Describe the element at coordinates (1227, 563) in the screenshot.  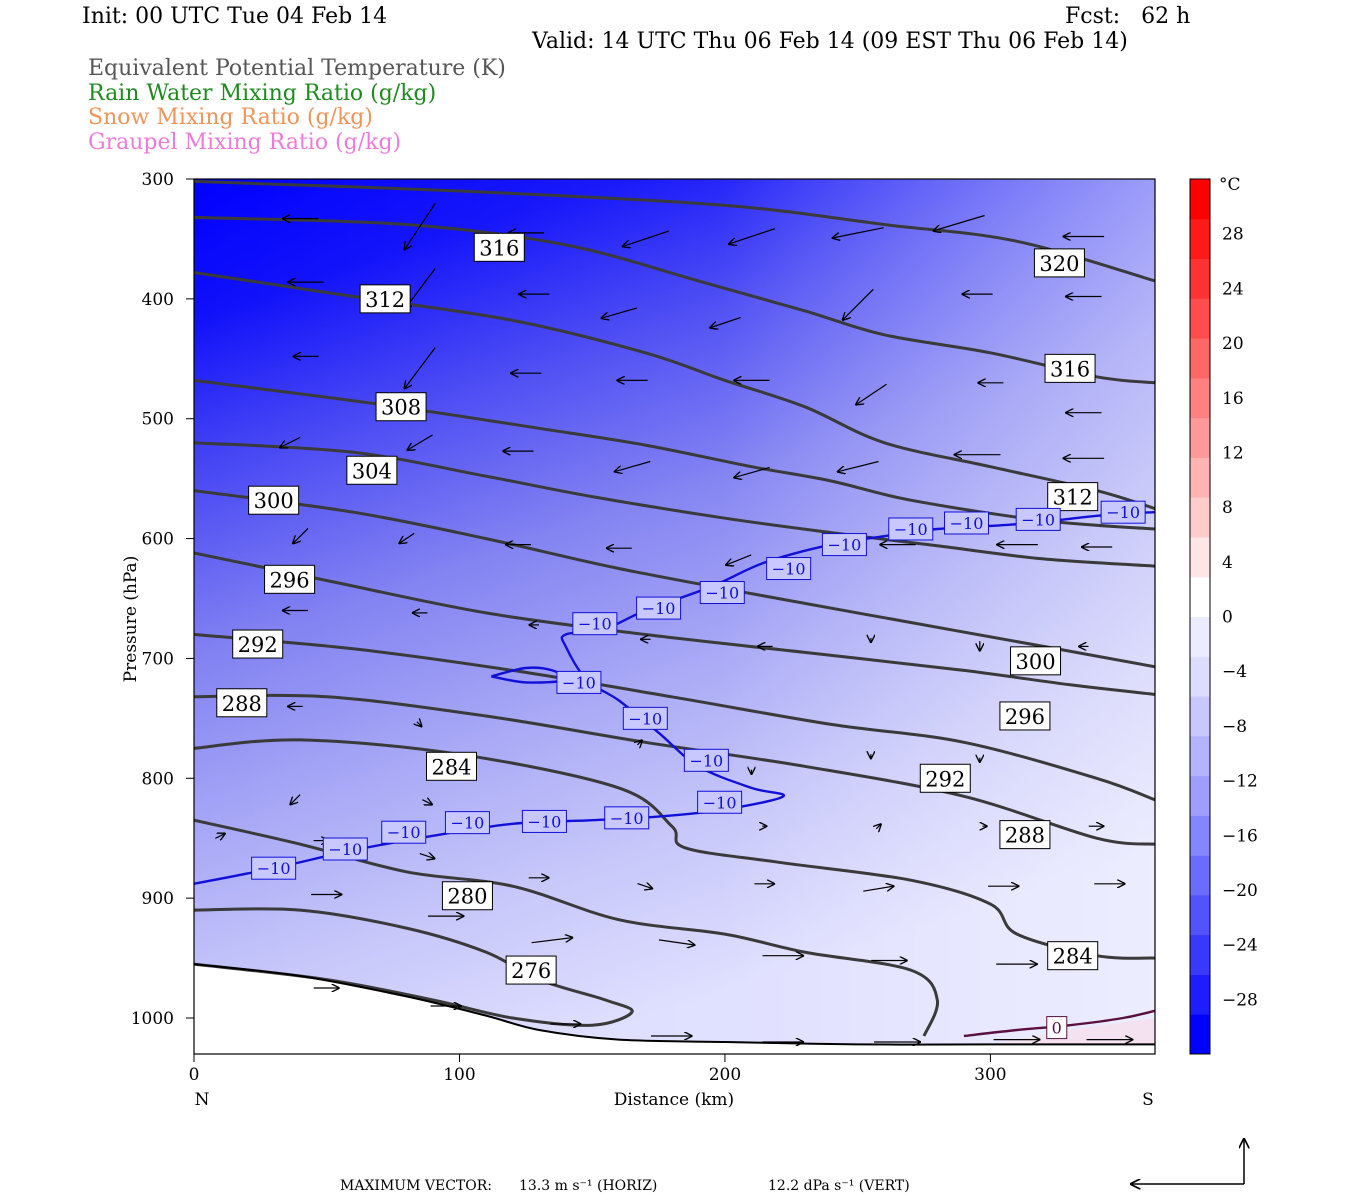
I see `colorbar-tick-label: 4` at that location.